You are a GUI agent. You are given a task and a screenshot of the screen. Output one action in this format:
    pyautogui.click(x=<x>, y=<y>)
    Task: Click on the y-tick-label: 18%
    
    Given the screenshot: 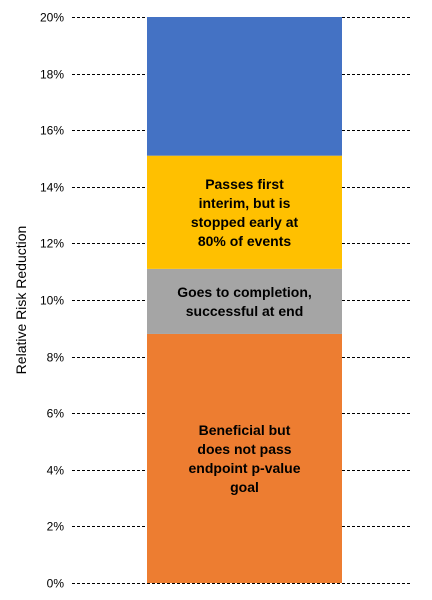 What is the action you would take?
    pyautogui.click(x=52, y=75)
    